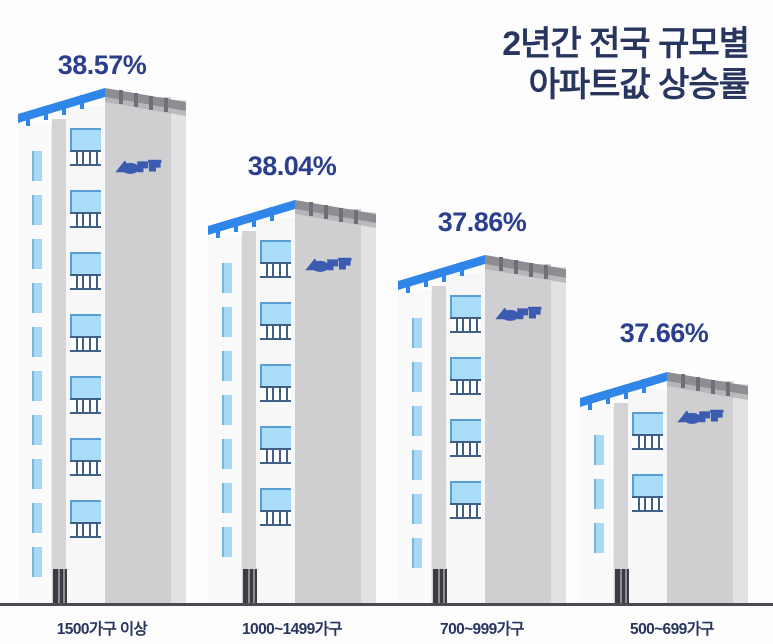  What do you see at coordinates (672, 629) in the screenshot?
I see `bar-category-label: 500~699가구` at bounding box center [672, 629].